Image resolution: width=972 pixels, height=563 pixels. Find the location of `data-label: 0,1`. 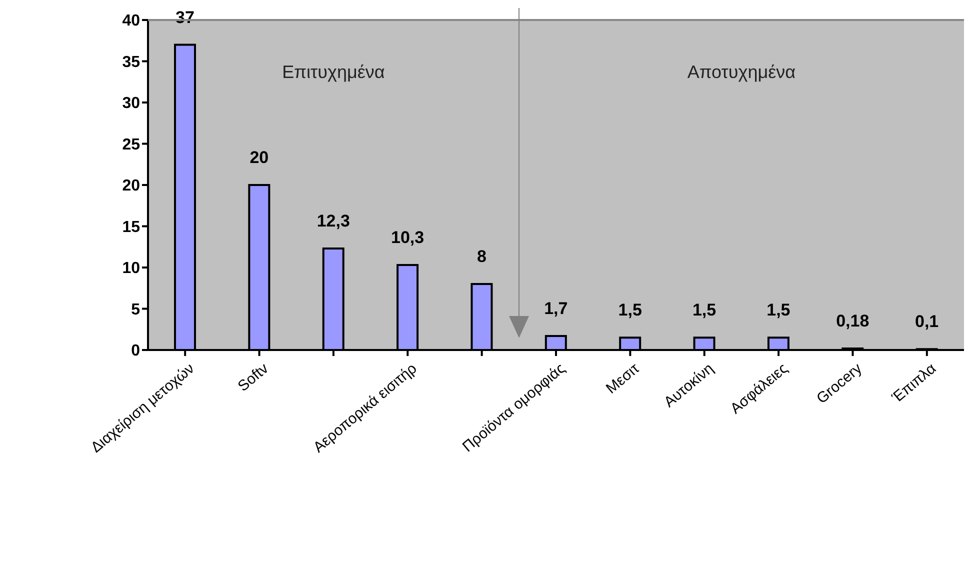

data-label: 0,1 is located at coordinates (927, 322).